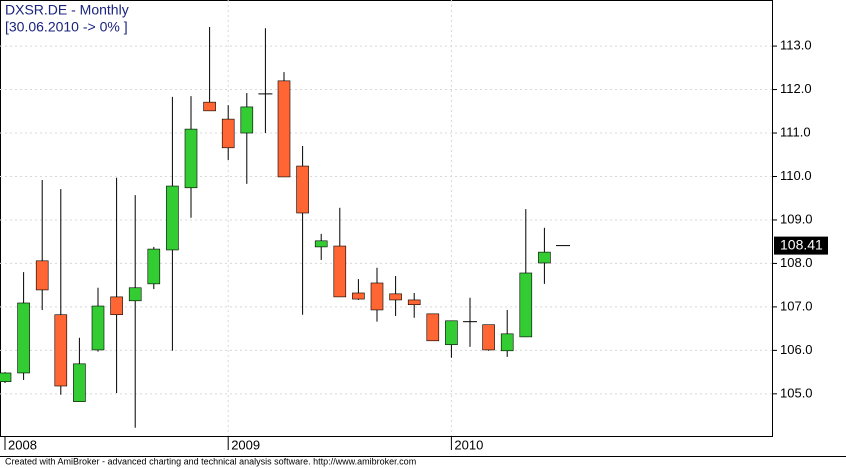  What do you see at coordinates (796, 175) in the screenshot?
I see `y-tick-label: 110.0` at bounding box center [796, 175].